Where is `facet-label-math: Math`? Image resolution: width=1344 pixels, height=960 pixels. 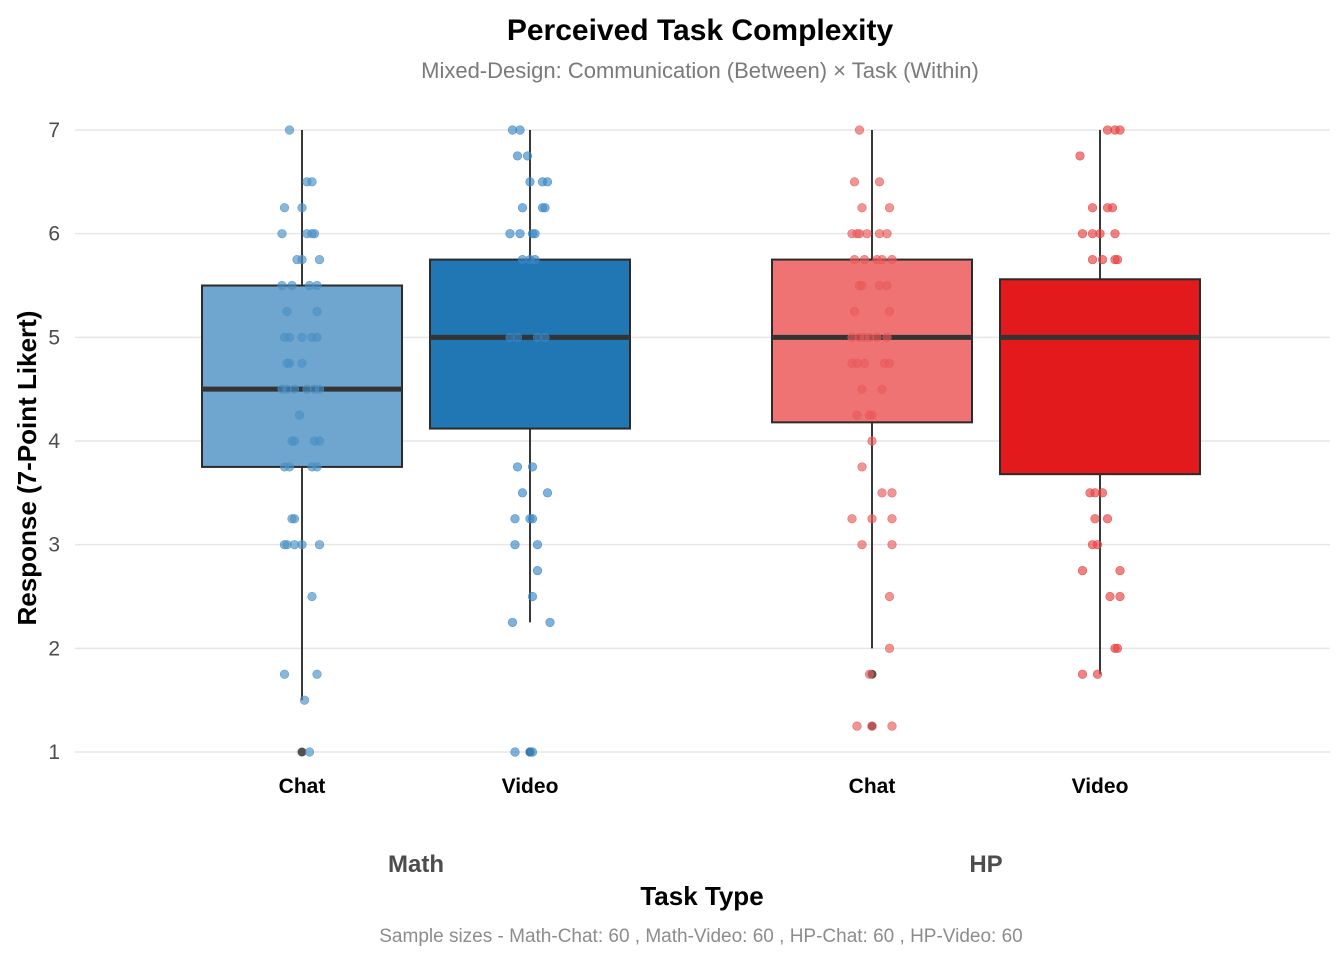 facet-label-math: Math is located at coordinates (416, 864).